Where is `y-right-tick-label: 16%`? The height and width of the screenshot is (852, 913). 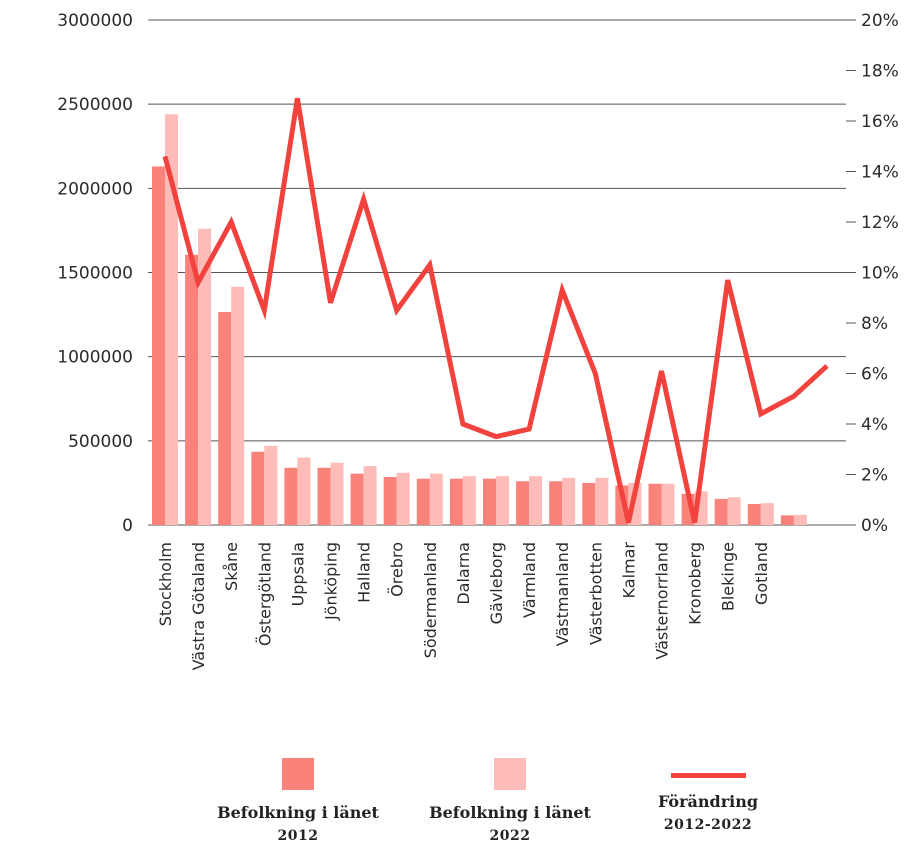
y-right-tick-label: 16% is located at coordinates (880, 122).